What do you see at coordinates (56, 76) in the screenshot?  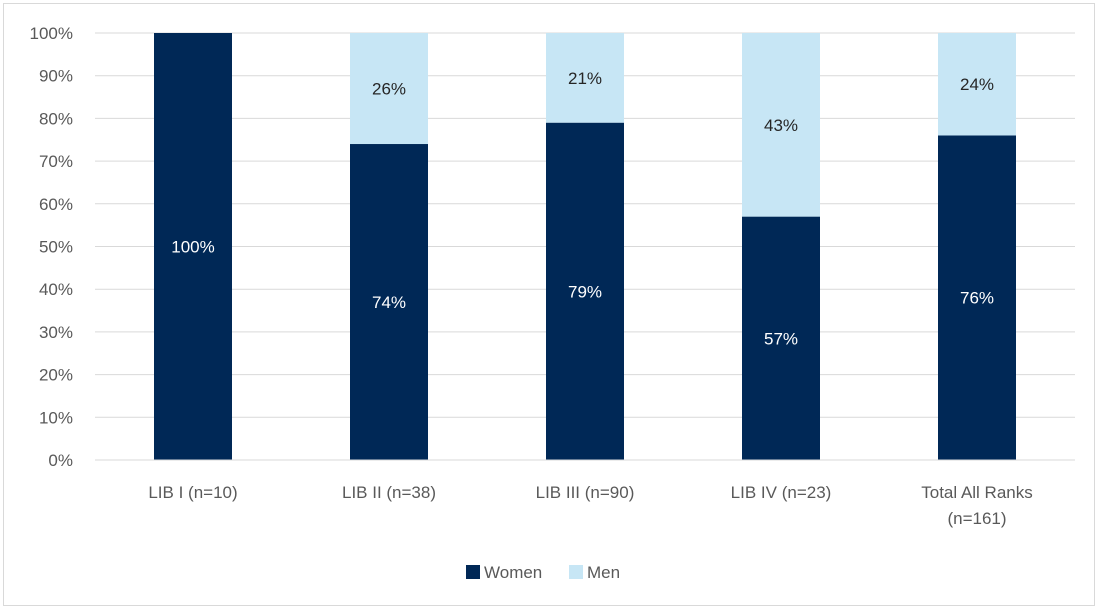 I see `y-tick-label: 90%` at bounding box center [56, 76].